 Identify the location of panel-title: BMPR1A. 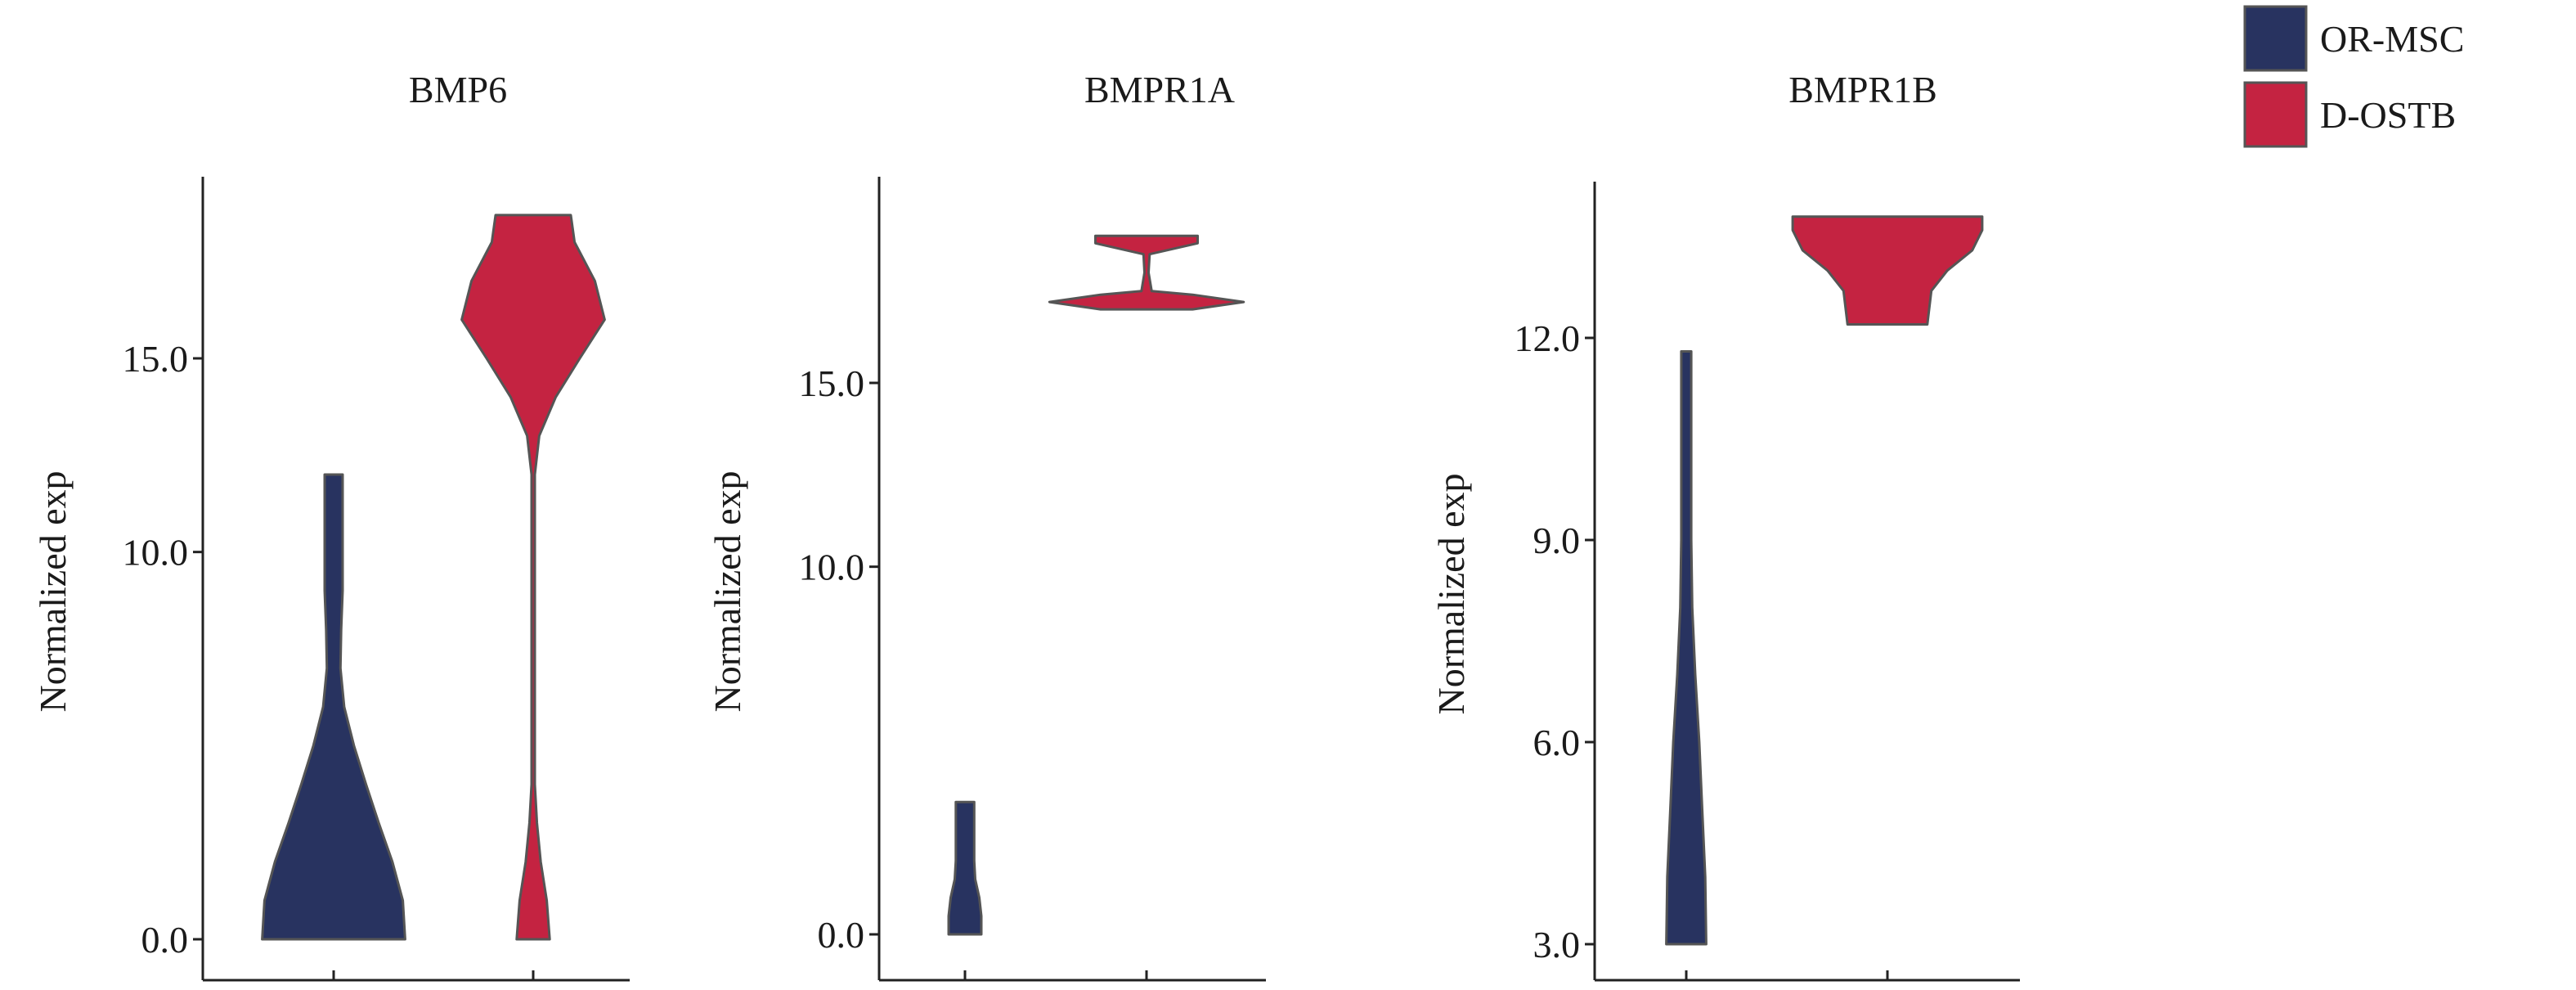
(1159, 90).